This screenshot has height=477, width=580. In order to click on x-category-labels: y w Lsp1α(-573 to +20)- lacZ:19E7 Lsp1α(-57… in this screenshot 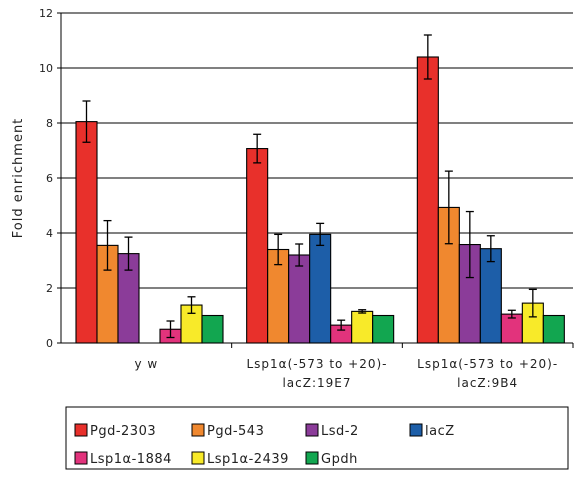, I will do `click(346, 373)`.